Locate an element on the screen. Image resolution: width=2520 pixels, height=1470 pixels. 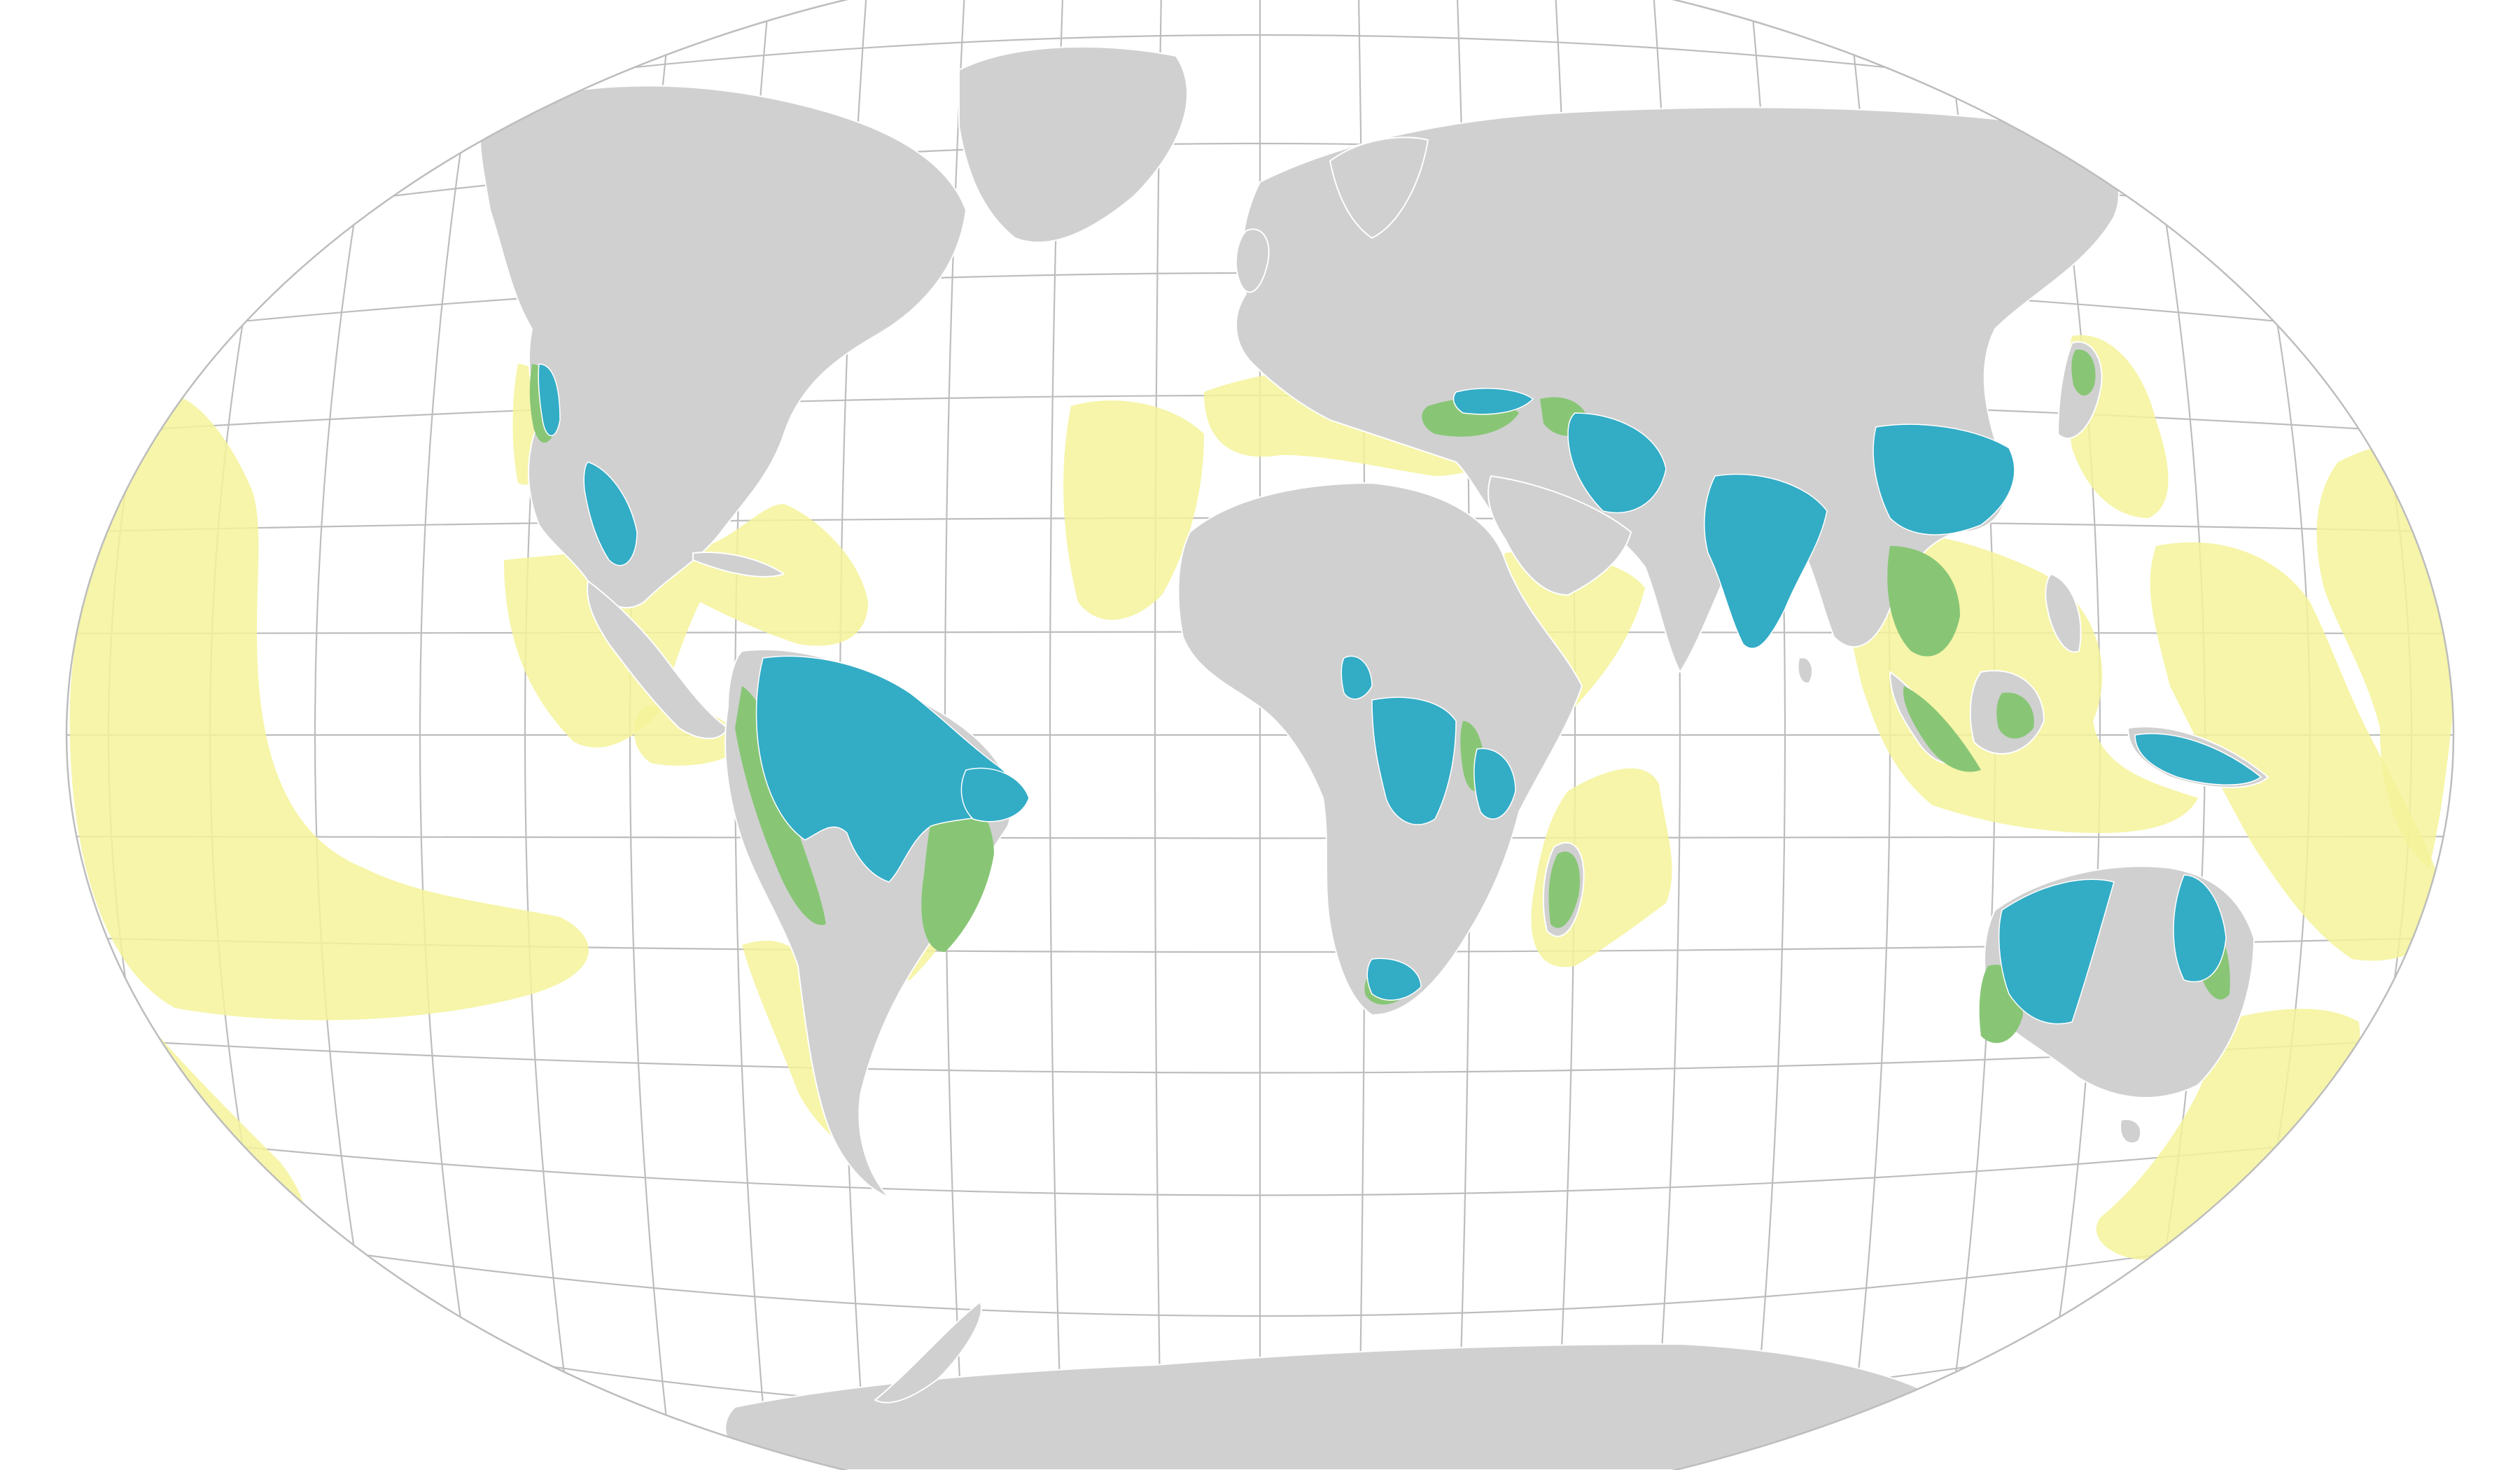
cuba is located at coordinates (738, 565).